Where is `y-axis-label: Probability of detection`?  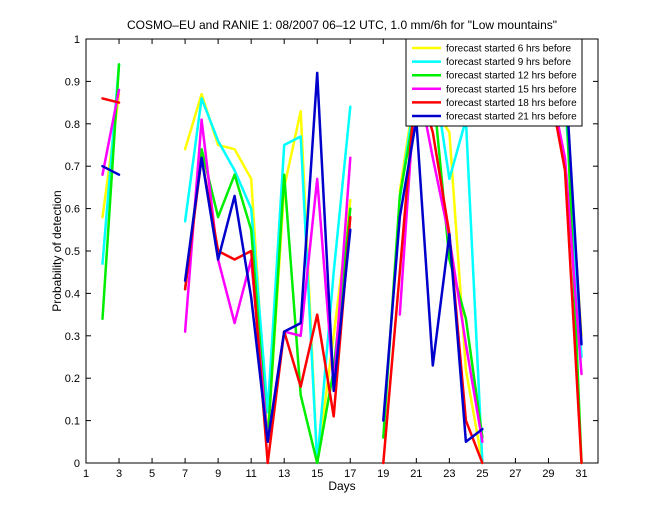 y-axis-label: Probability of detection is located at coordinates (57, 250).